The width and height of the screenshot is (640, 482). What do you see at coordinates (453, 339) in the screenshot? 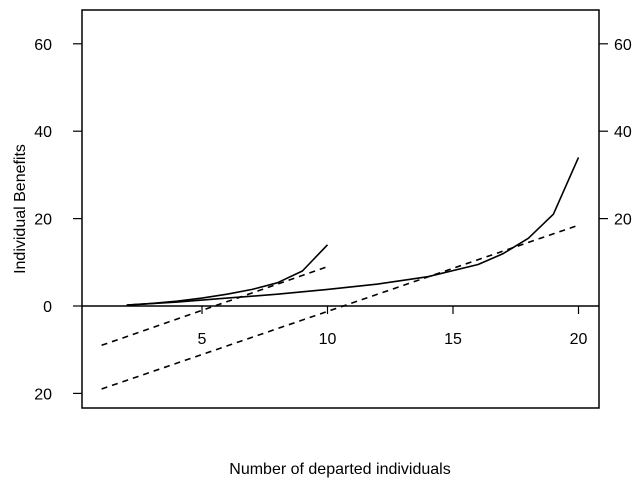
I see `x-tick-label: 15` at bounding box center [453, 339].